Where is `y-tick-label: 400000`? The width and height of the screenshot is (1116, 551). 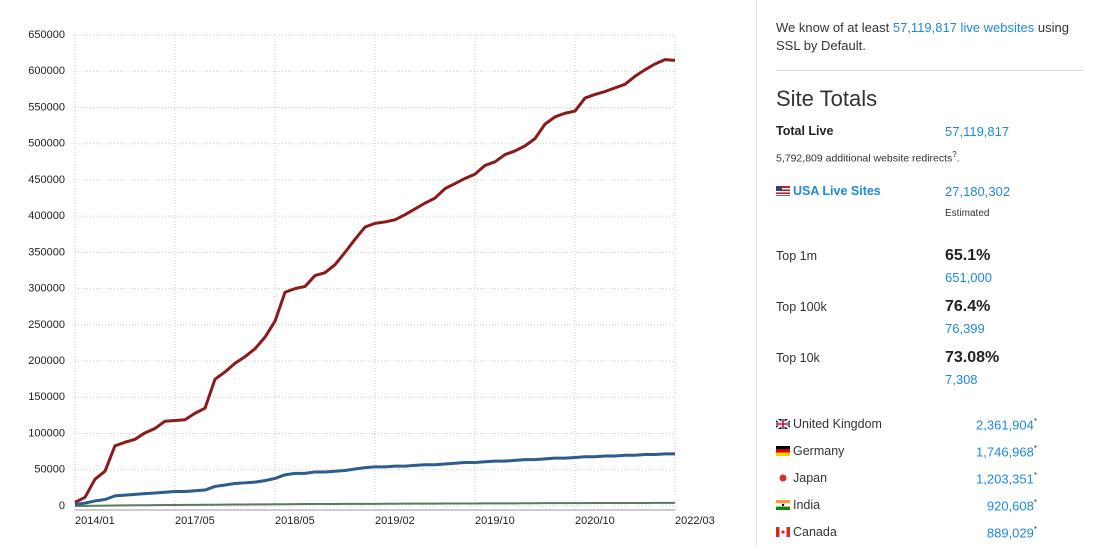 y-tick-label: 400000 is located at coordinates (46, 216).